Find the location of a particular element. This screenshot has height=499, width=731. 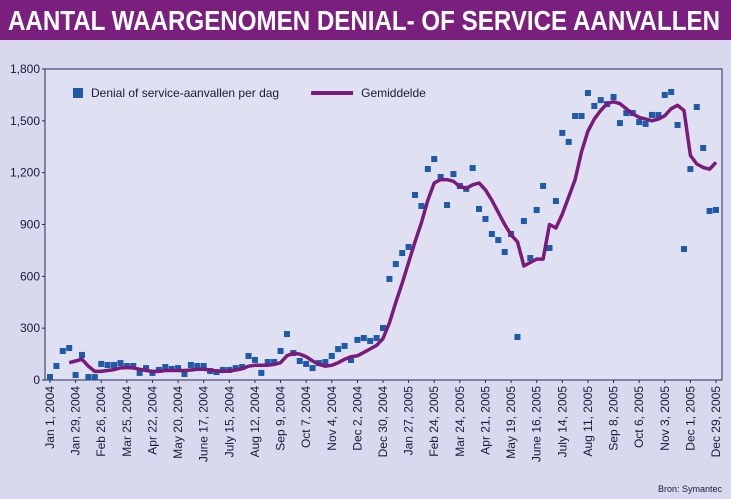

x-tick-label: Aug 12, 2004 is located at coordinates (255, 422).